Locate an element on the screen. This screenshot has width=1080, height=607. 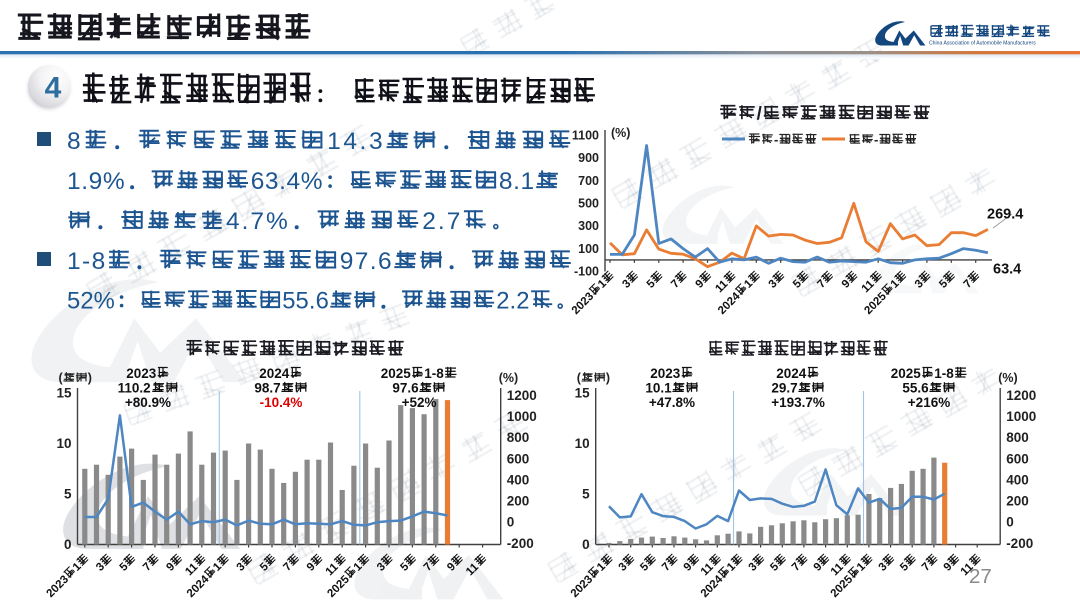
svg-text: 29.7 is located at coordinates (784, 388).